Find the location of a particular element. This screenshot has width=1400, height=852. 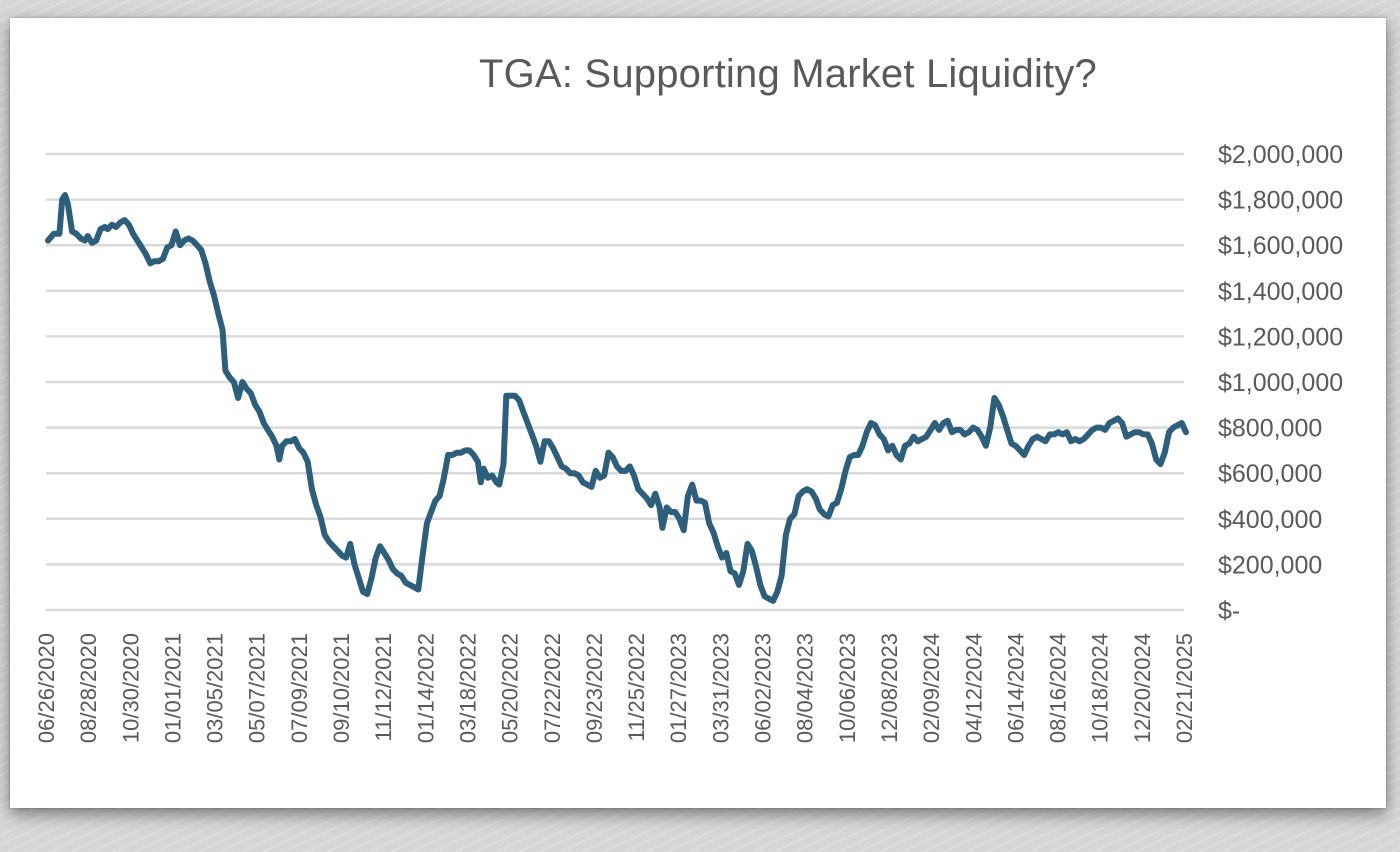

x-tick-label: 03/05/2021 is located at coordinates (215, 688).